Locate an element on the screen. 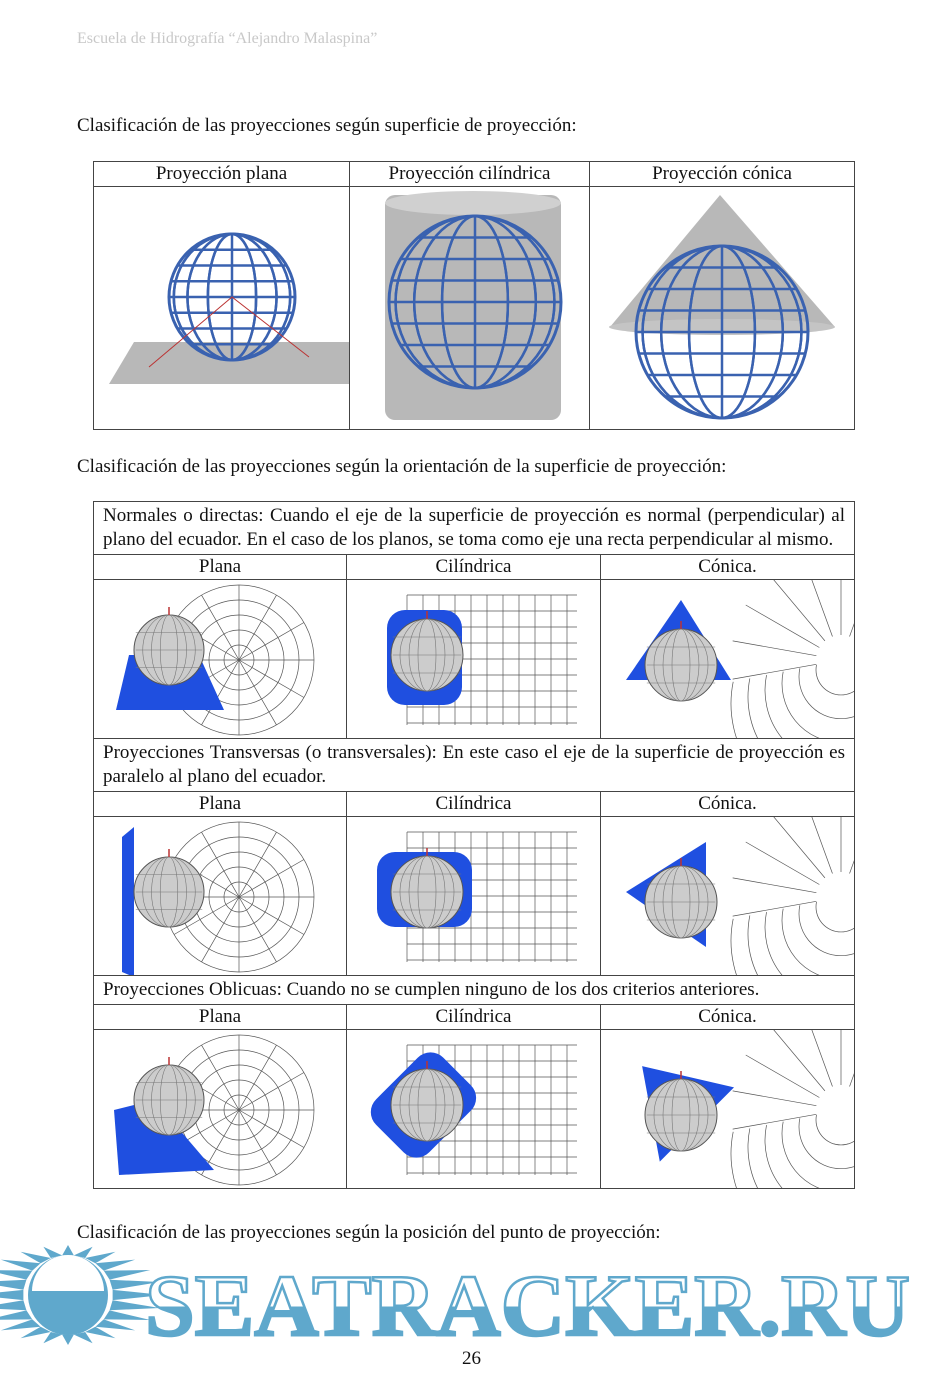  oblique-conic-illustration is located at coordinates (748, 1109).